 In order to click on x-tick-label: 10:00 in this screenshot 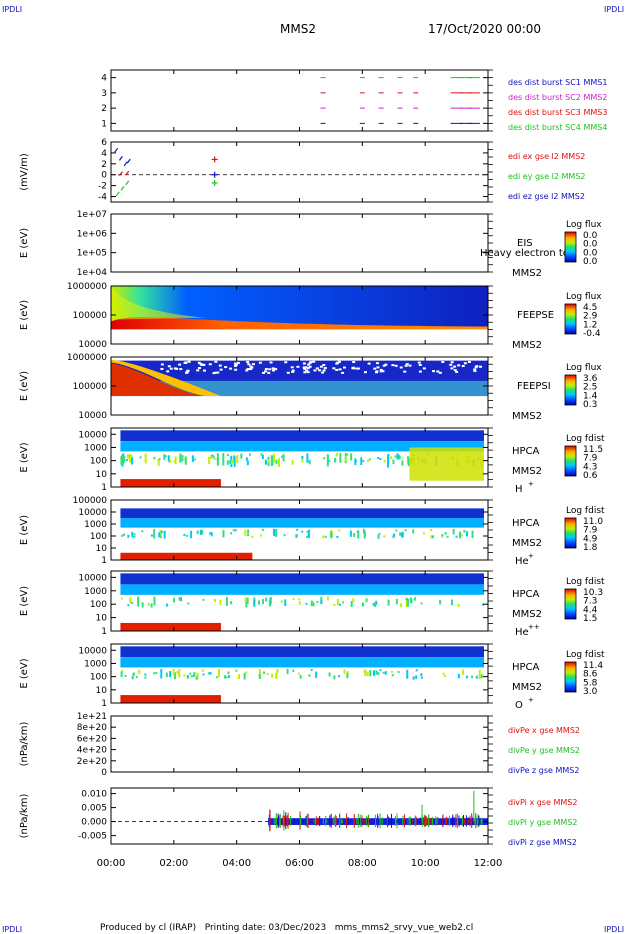, I will do `click(425, 863)`.